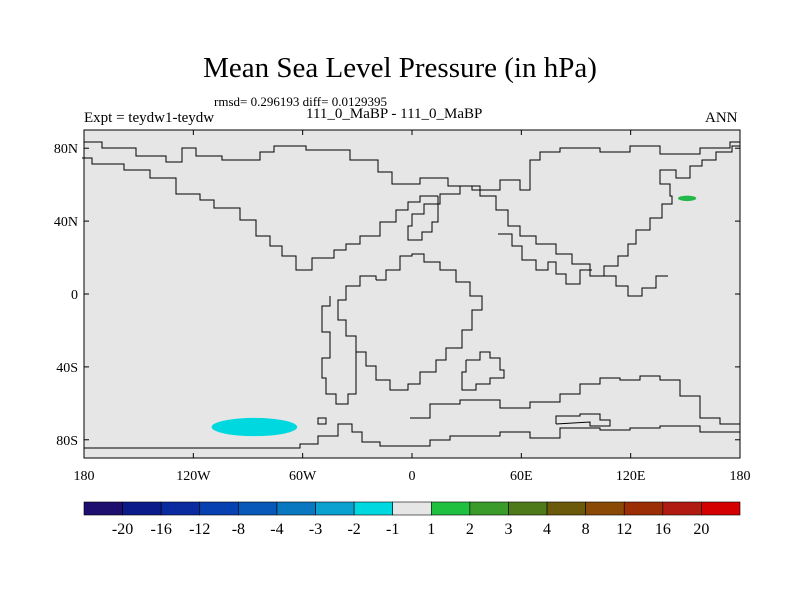 Image resolution: width=800 pixels, height=600 pixels. Describe the element at coordinates (199, 529) in the screenshot. I see `colorbar-label: -12` at that location.